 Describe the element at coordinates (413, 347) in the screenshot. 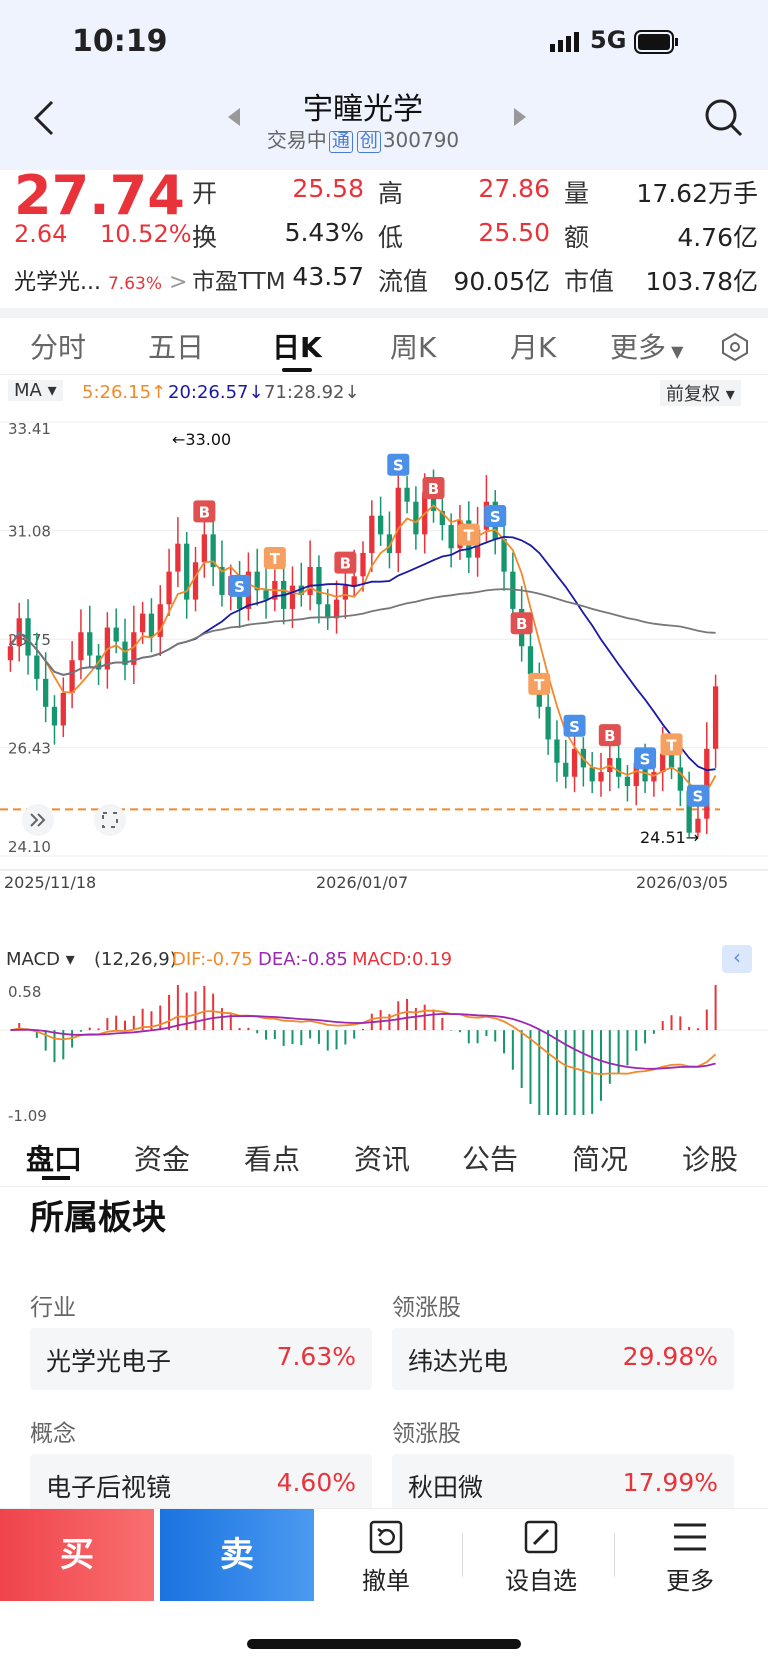

I see `tab-weekly-k: 周K` at that location.